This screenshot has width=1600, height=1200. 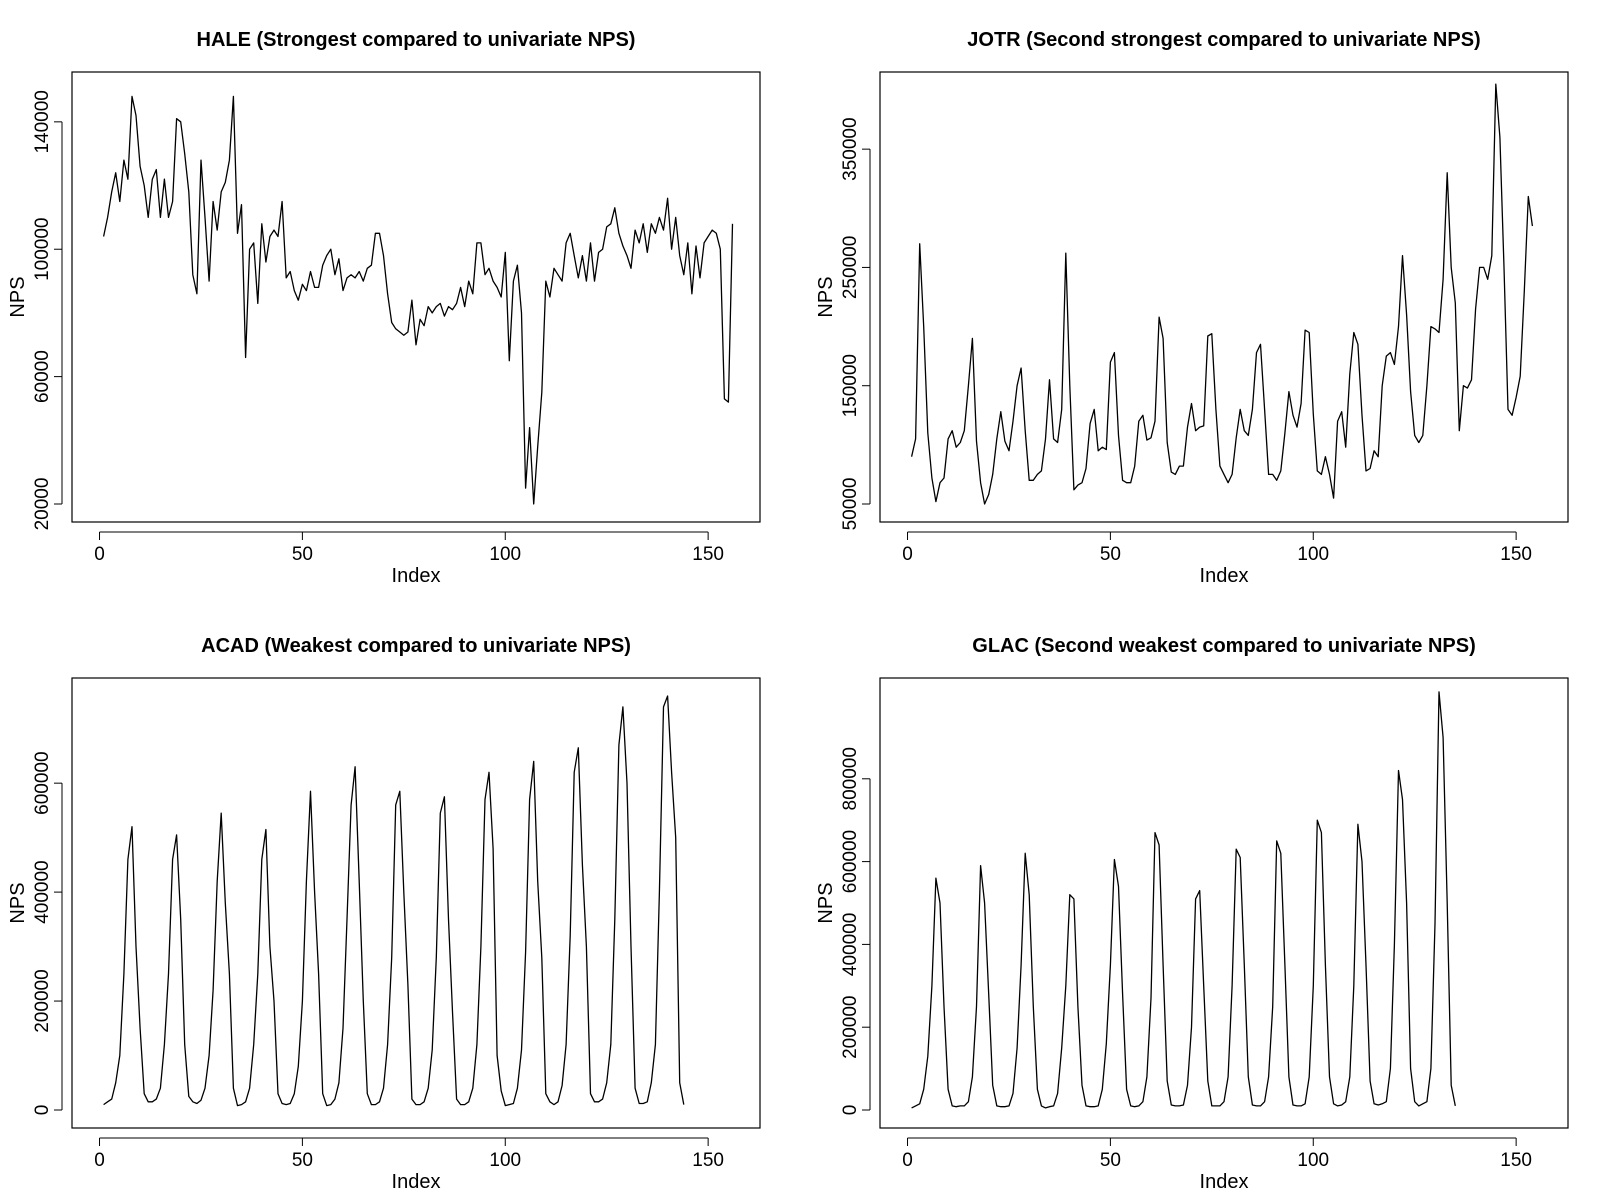 I want to click on y-tick-label: 800000, so click(x=850, y=778).